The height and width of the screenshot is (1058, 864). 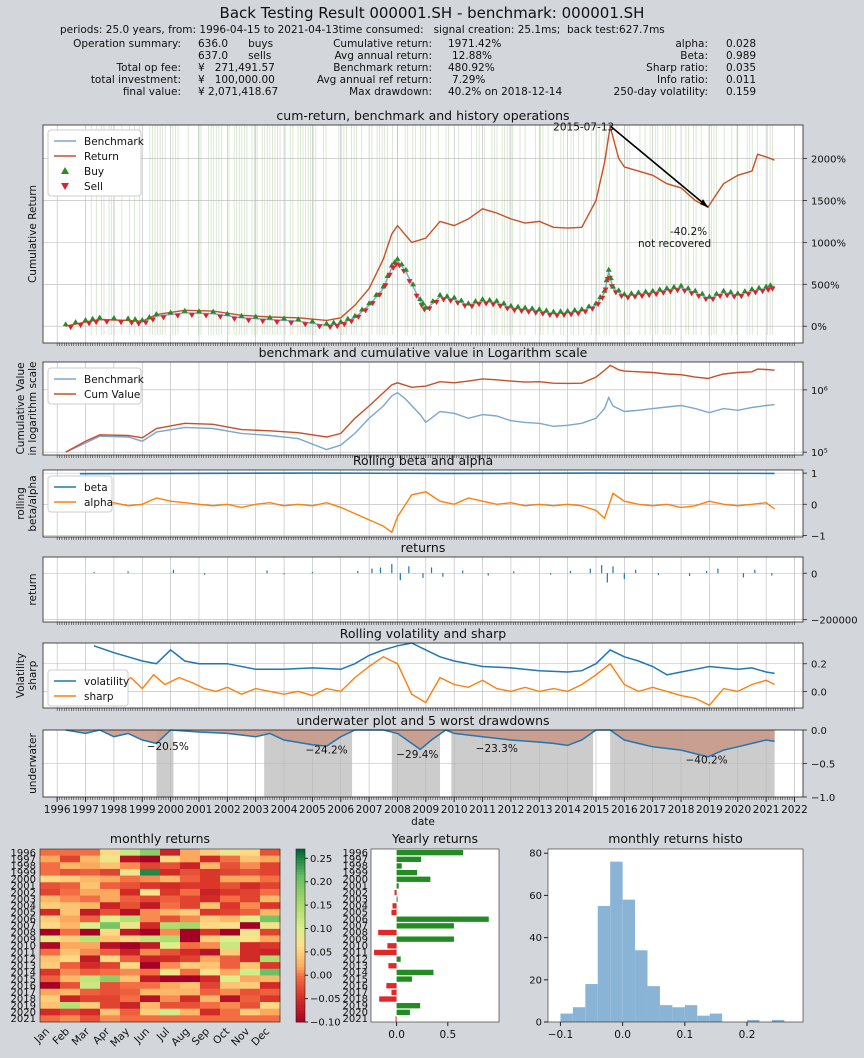 What do you see at coordinates (425, 810) in the screenshot?
I see `x-tick-label: 2009` at bounding box center [425, 810].